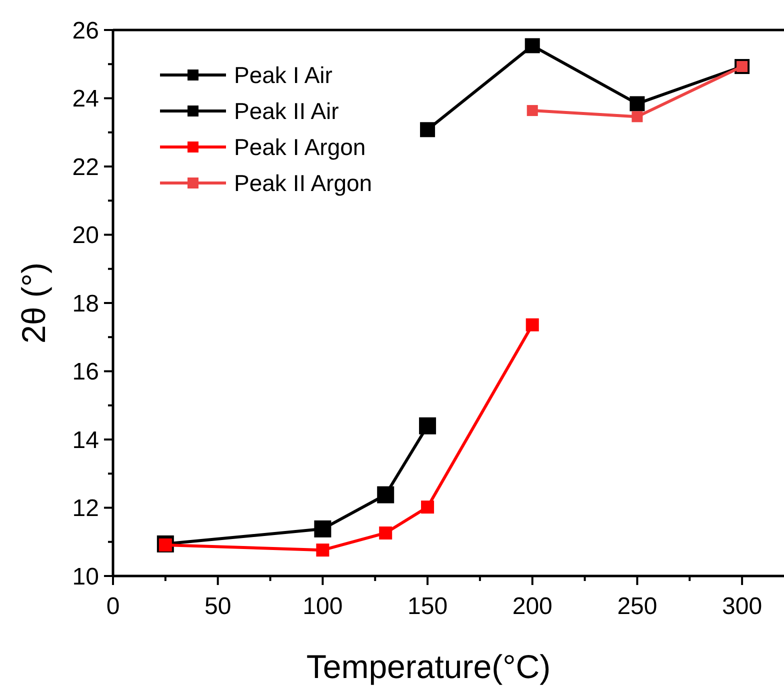  Describe the element at coordinates (85, 30) in the screenshot. I see `y-tick-label: 26` at that location.